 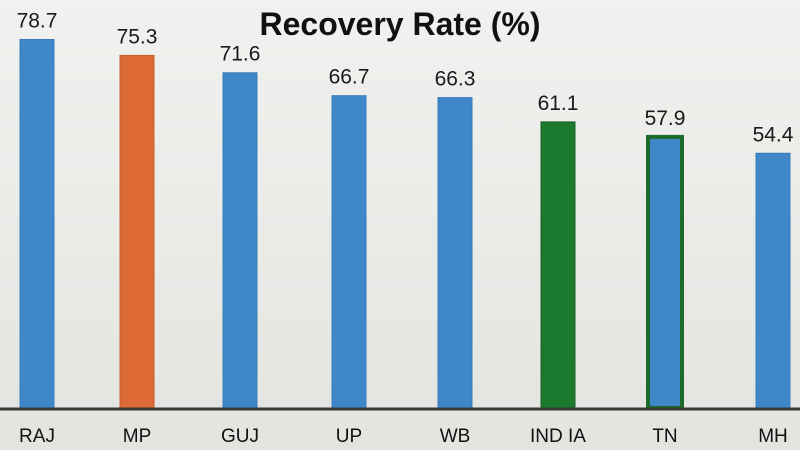 I want to click on bar-tn, so click(x=665, y=272).